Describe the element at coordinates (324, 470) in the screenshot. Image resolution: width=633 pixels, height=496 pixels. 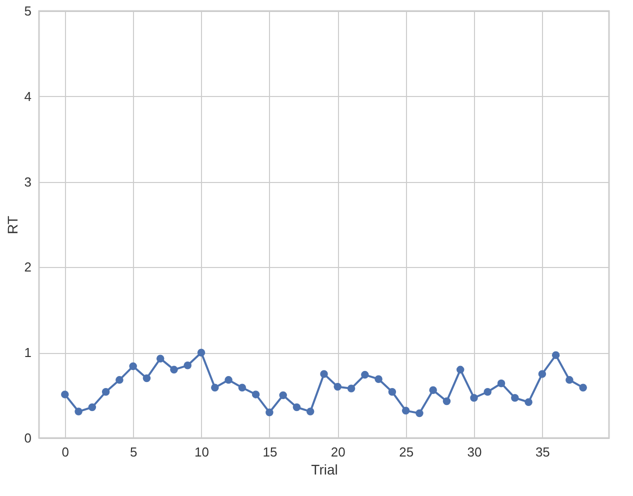
I see `x-axis-title: Trial` at that location.